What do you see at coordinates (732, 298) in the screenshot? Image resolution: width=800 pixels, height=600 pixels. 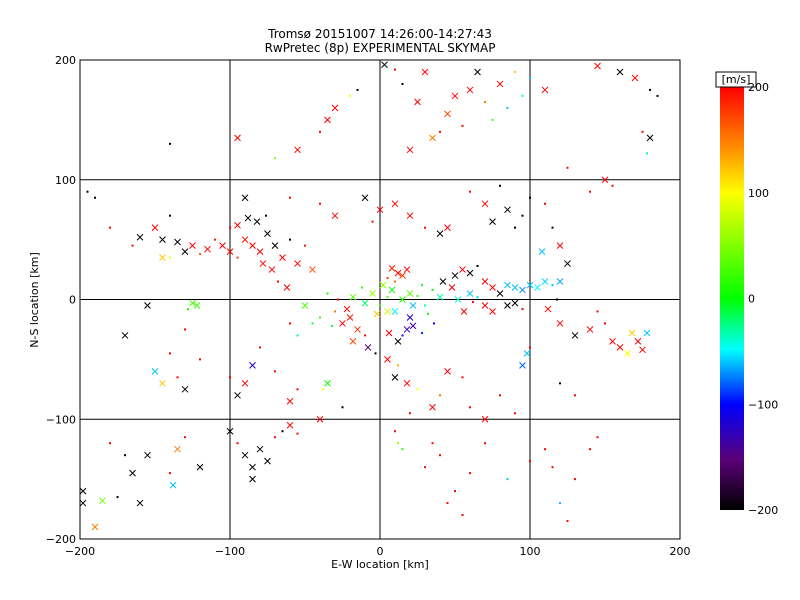 I see `colorbar-gradient` at bounding box center [732, 298].